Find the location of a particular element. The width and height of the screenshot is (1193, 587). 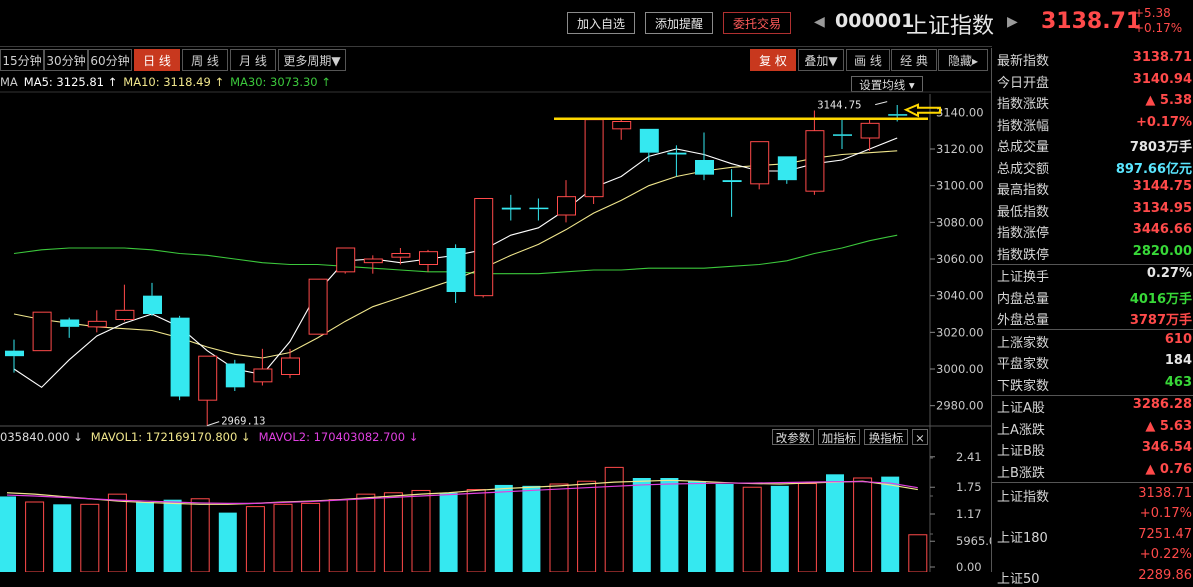

tab-15min: 15分钟 is located at coordinates (22, 60).